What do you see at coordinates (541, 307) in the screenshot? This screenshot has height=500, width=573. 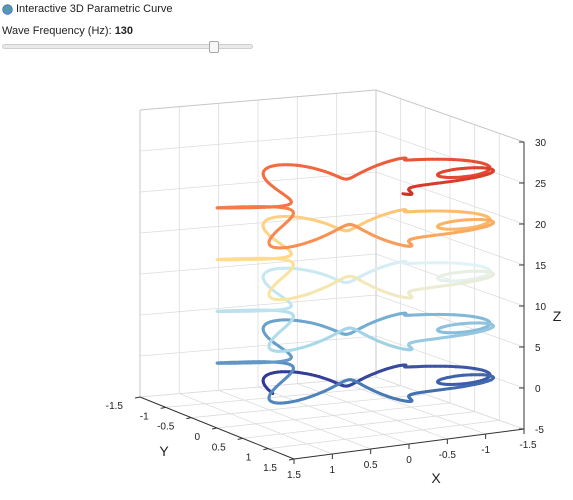 I see `z-tick-label: 10` at bounding box center [541, 307].